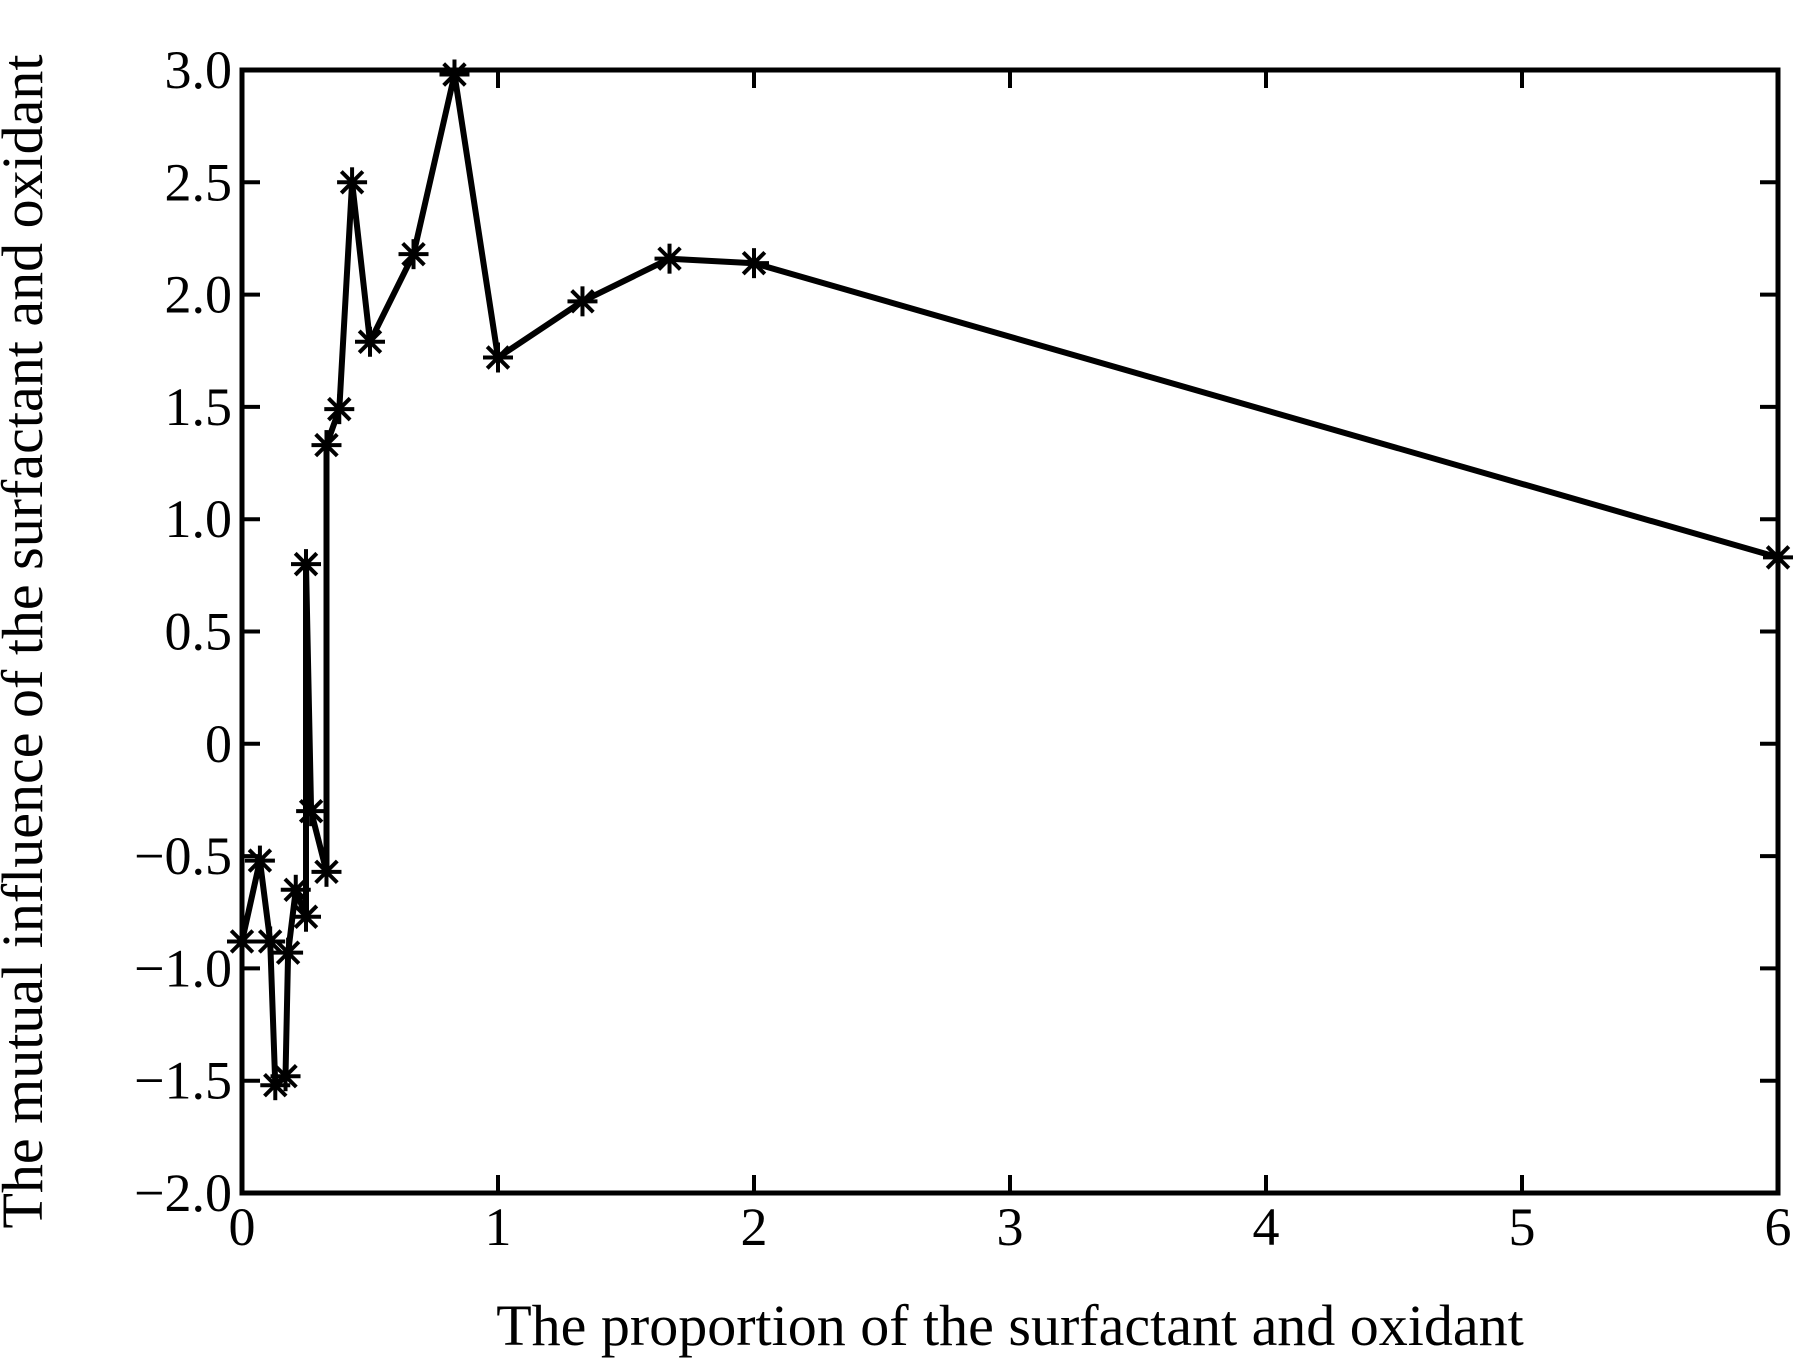 The image size is (1794, 1363). Describe the element at coordinates (498, 1227) in the screenshot. I see `x-tick-label-1: 1` at that location.